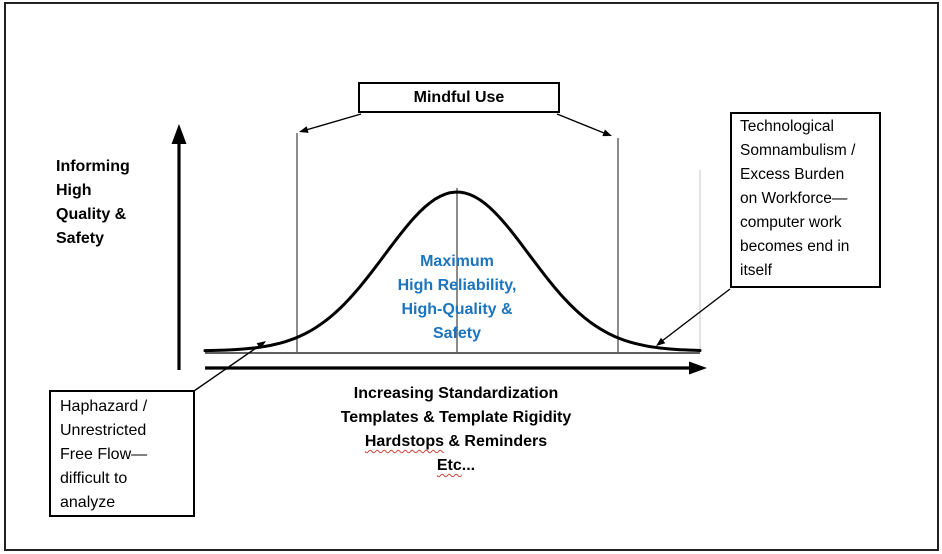 The image size is (942, 554). What do you see at coordinates (179, 134) in the screenshot?
I see `y-axis-arrowhead-icon` at bounding box center [179, 134].